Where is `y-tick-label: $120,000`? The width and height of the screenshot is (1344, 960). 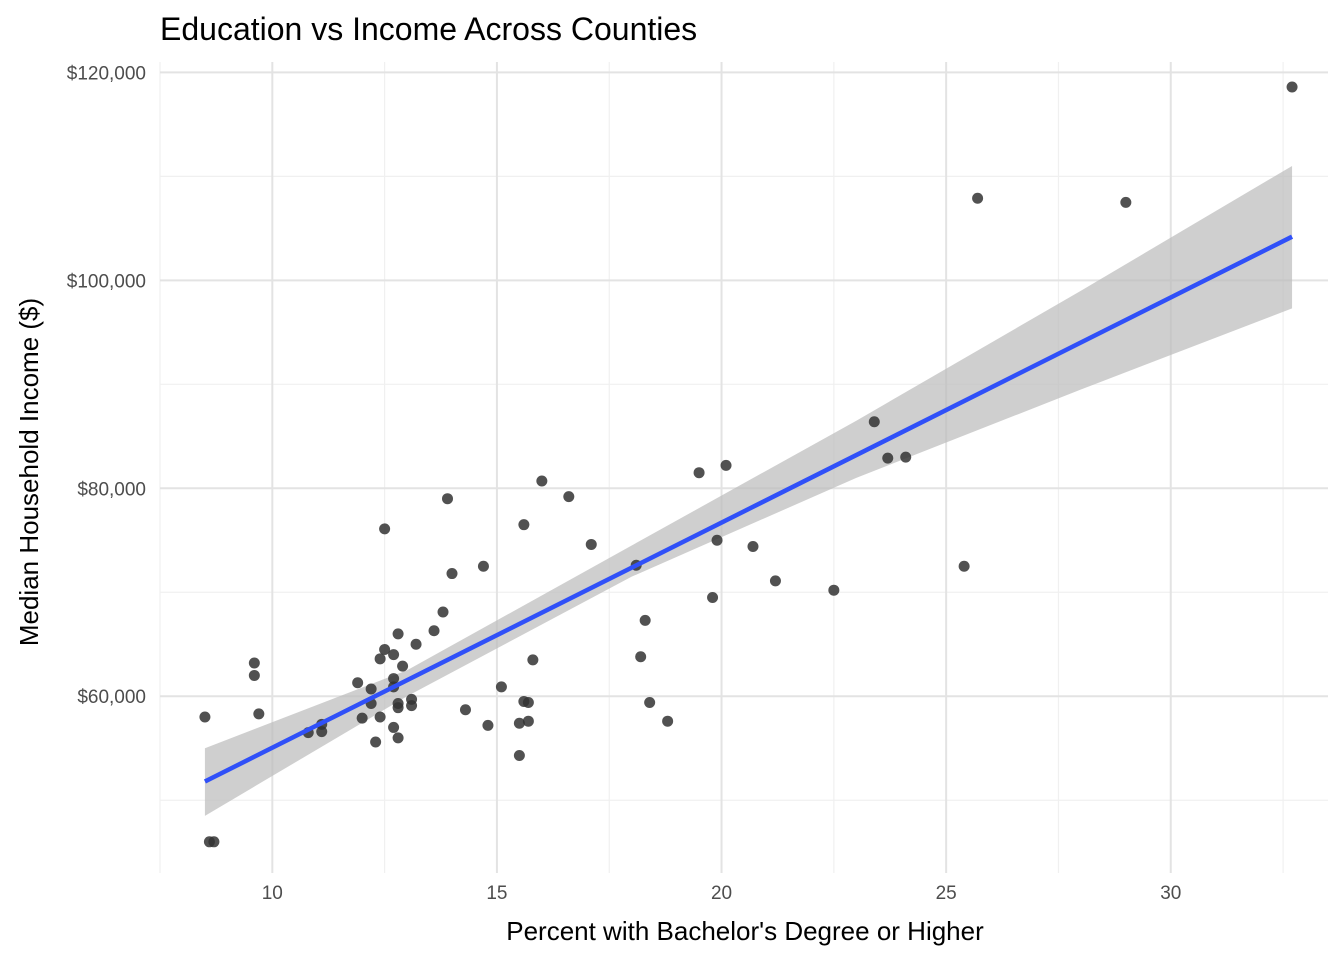 y-tick-label: $120,000 is located at coordinates (106, 73).